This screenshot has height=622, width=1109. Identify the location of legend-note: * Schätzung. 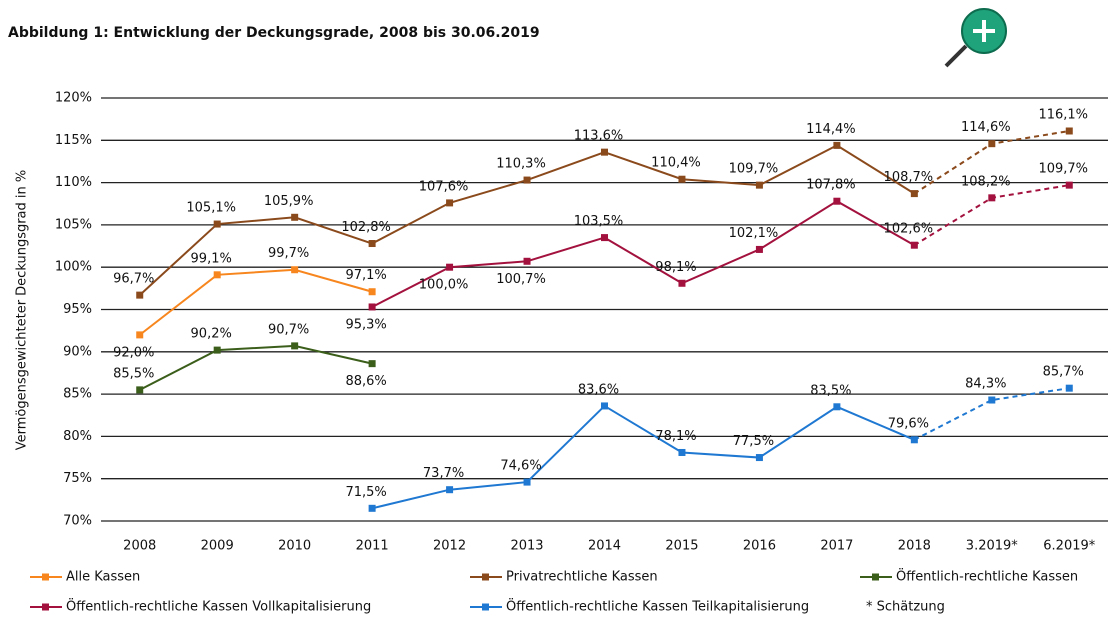
(905, 607).